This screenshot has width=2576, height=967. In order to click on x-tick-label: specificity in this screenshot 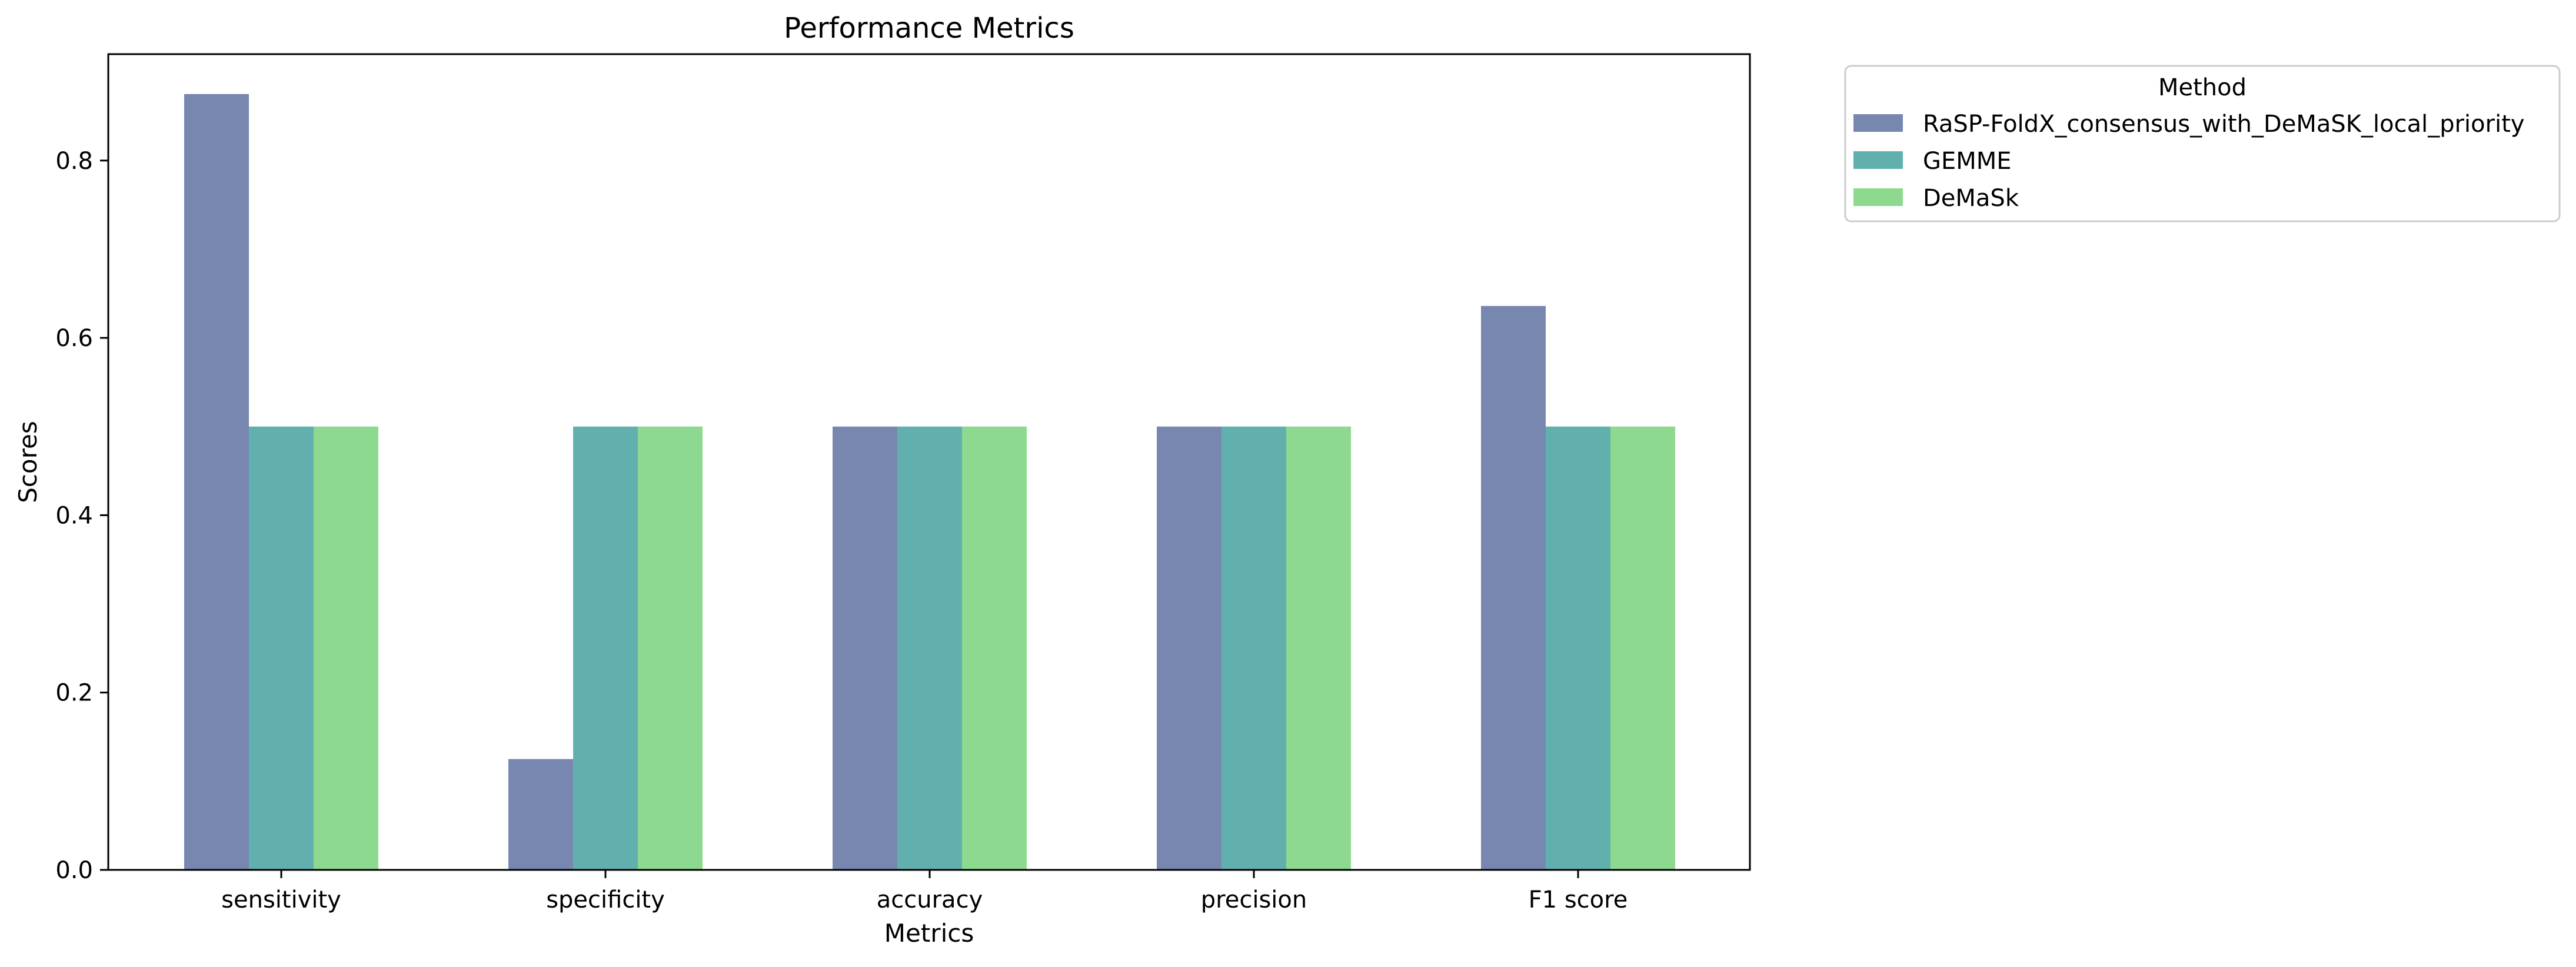, I will do `click(605, 899)`.